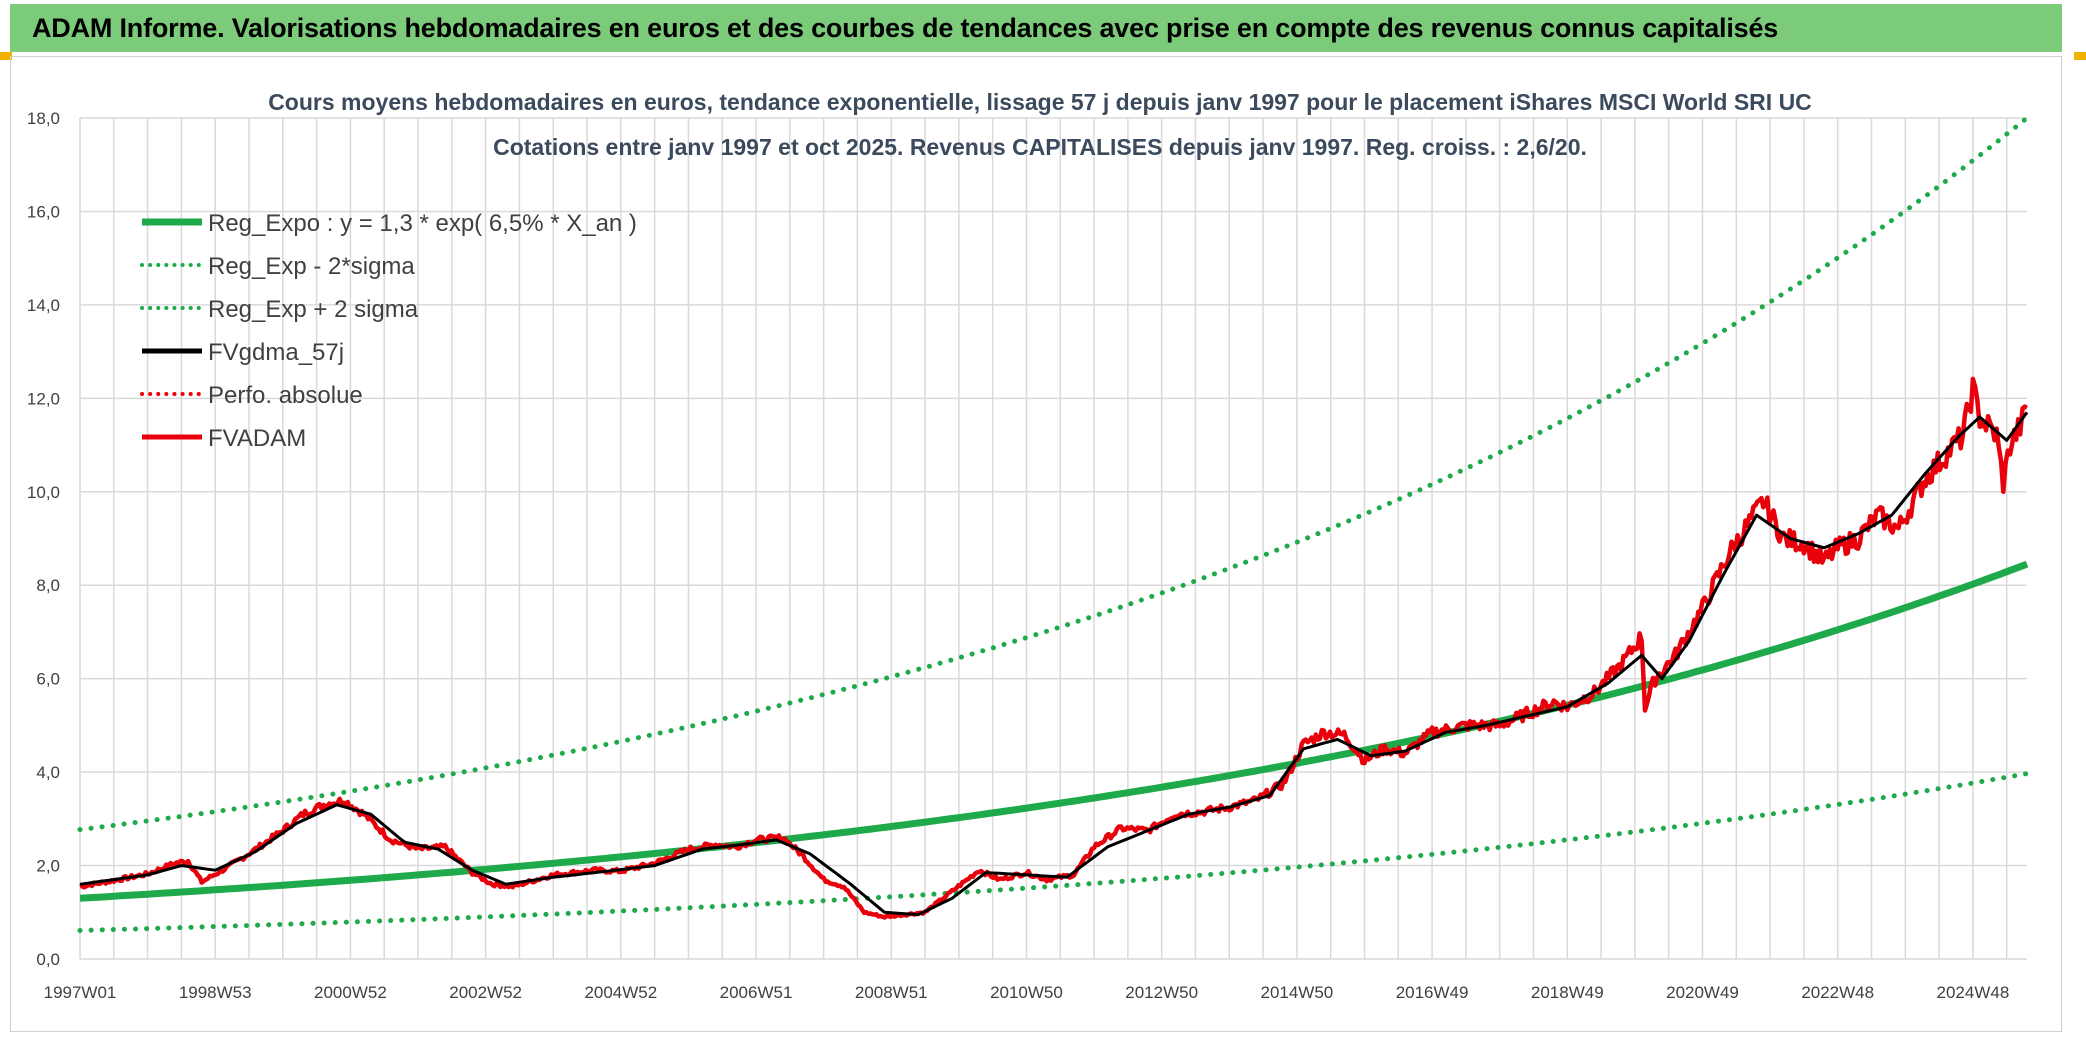 Image resolution: width=2086 pixels, height=1037 pixels. Describe the element at coordinates (756, 992) in the screenshot. I see `x-tick-label: 2006W51` at that location.